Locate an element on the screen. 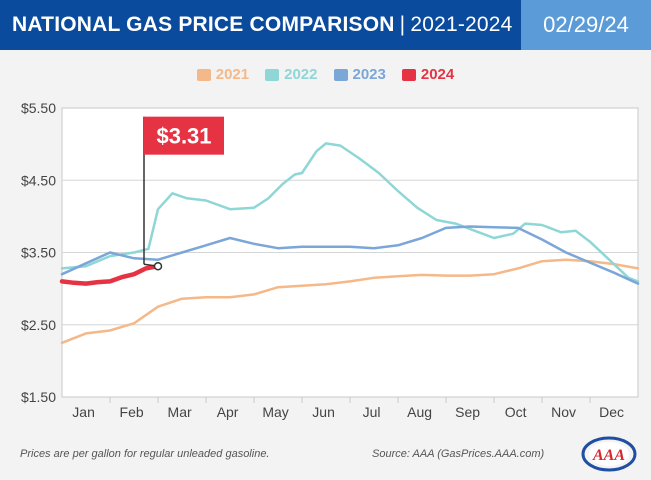 Image resolution: width=651 pixels, height=480 pixels. x-tick-label: Jul is located at coordinates (372, 412).